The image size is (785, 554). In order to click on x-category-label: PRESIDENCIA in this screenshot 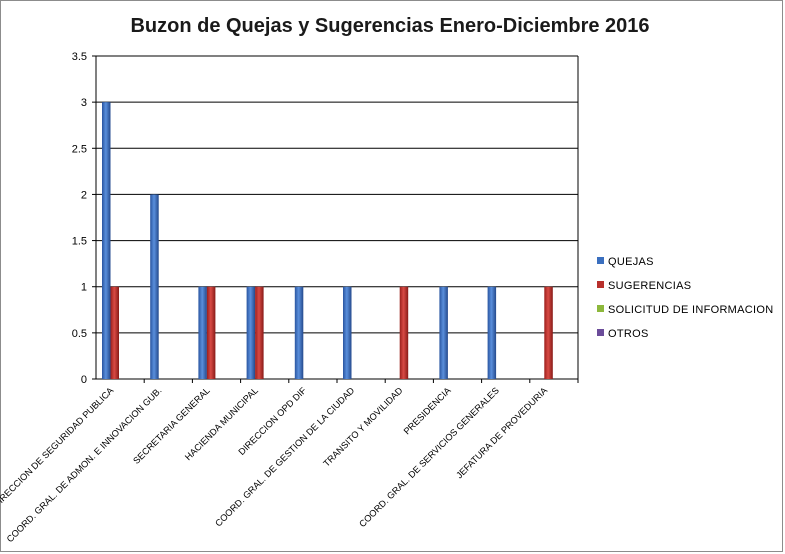, I will do `click(428, 411)`.